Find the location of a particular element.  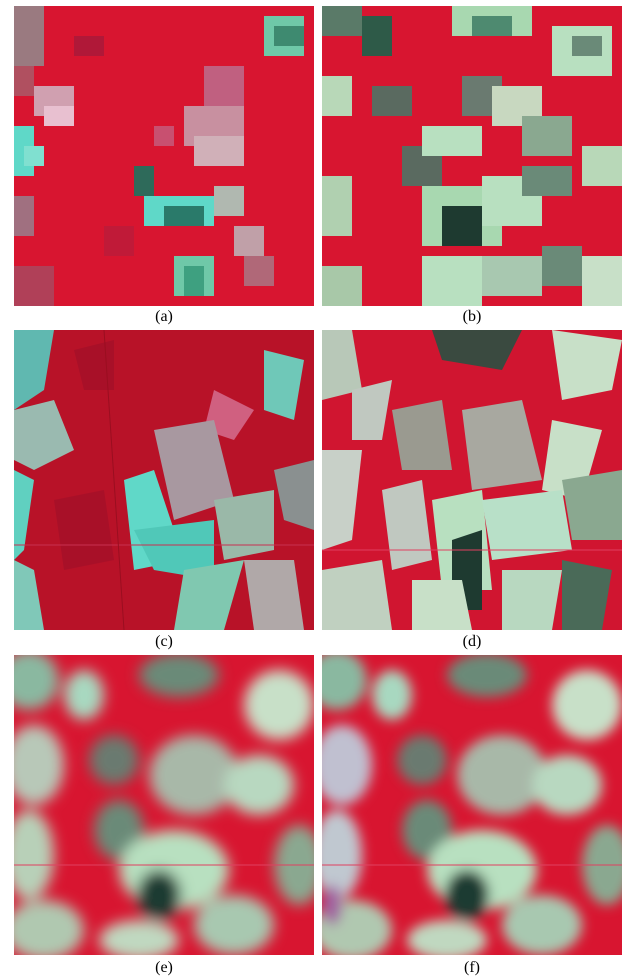

caption-a: (a) is located at coordinates (164, 316).